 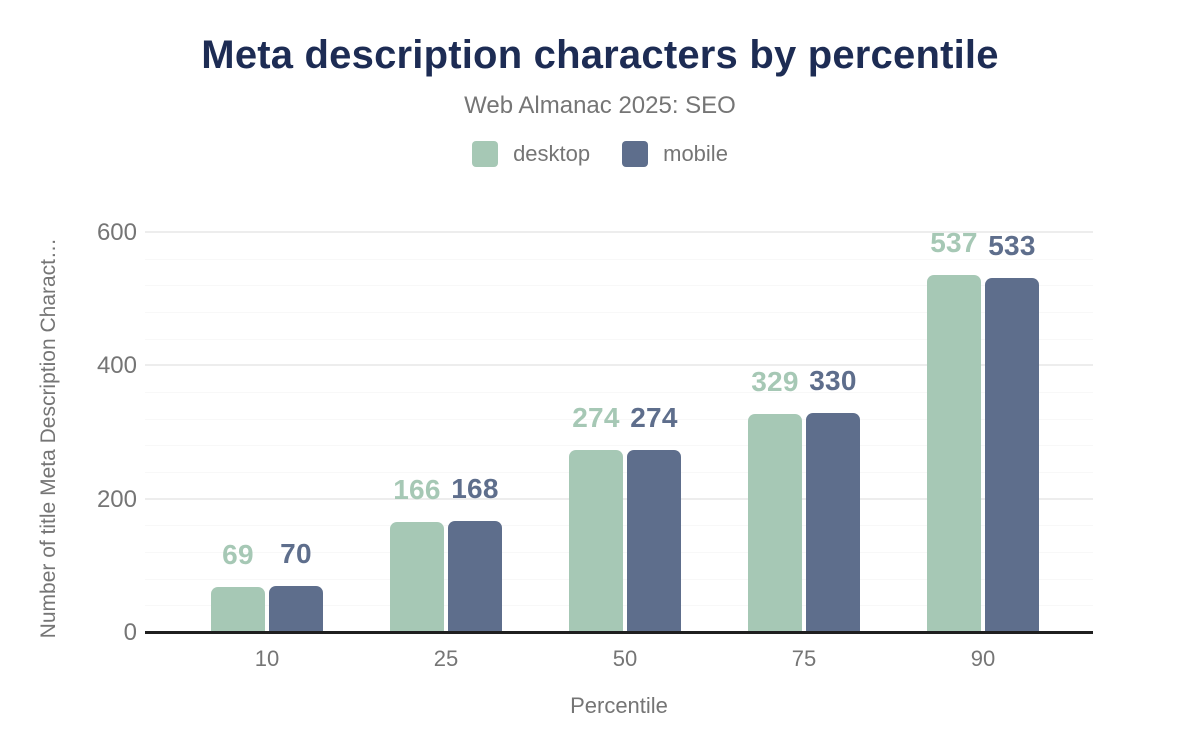 What do you see at coordinates (833, 380) in the screenshot?
I see `value-label-mobile-75: 330` at bounding box center [833, 380].